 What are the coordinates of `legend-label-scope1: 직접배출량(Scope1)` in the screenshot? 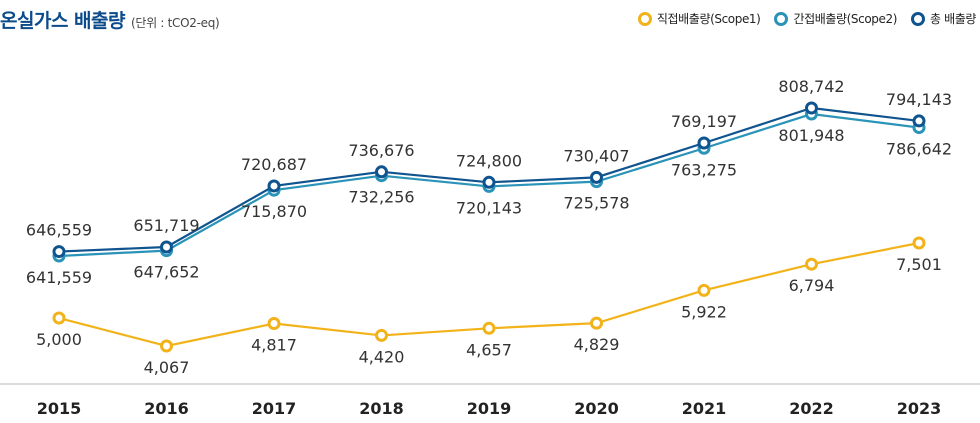 It's located at (708, 19).